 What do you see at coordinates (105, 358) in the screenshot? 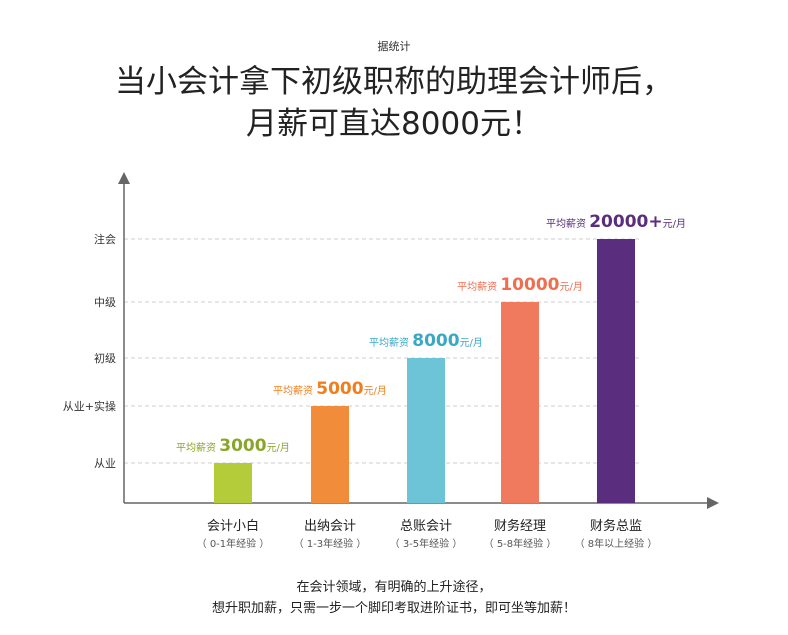
I see `y-level-label: 初级` at bounding box center [105, 358].